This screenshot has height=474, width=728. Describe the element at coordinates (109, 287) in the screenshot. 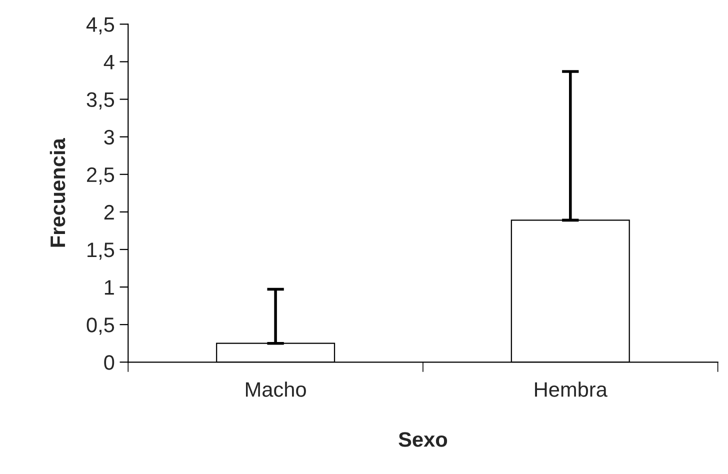

I see `y-tick-label: 1` at that location.